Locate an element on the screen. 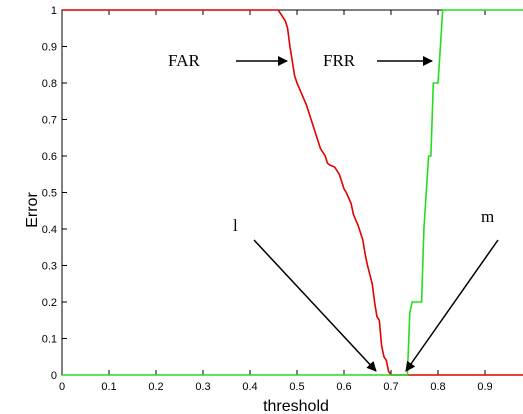 The height and width of the screenshot is (414, 523). x-tick-label: 0.4 is located at coordinates (249, 387).